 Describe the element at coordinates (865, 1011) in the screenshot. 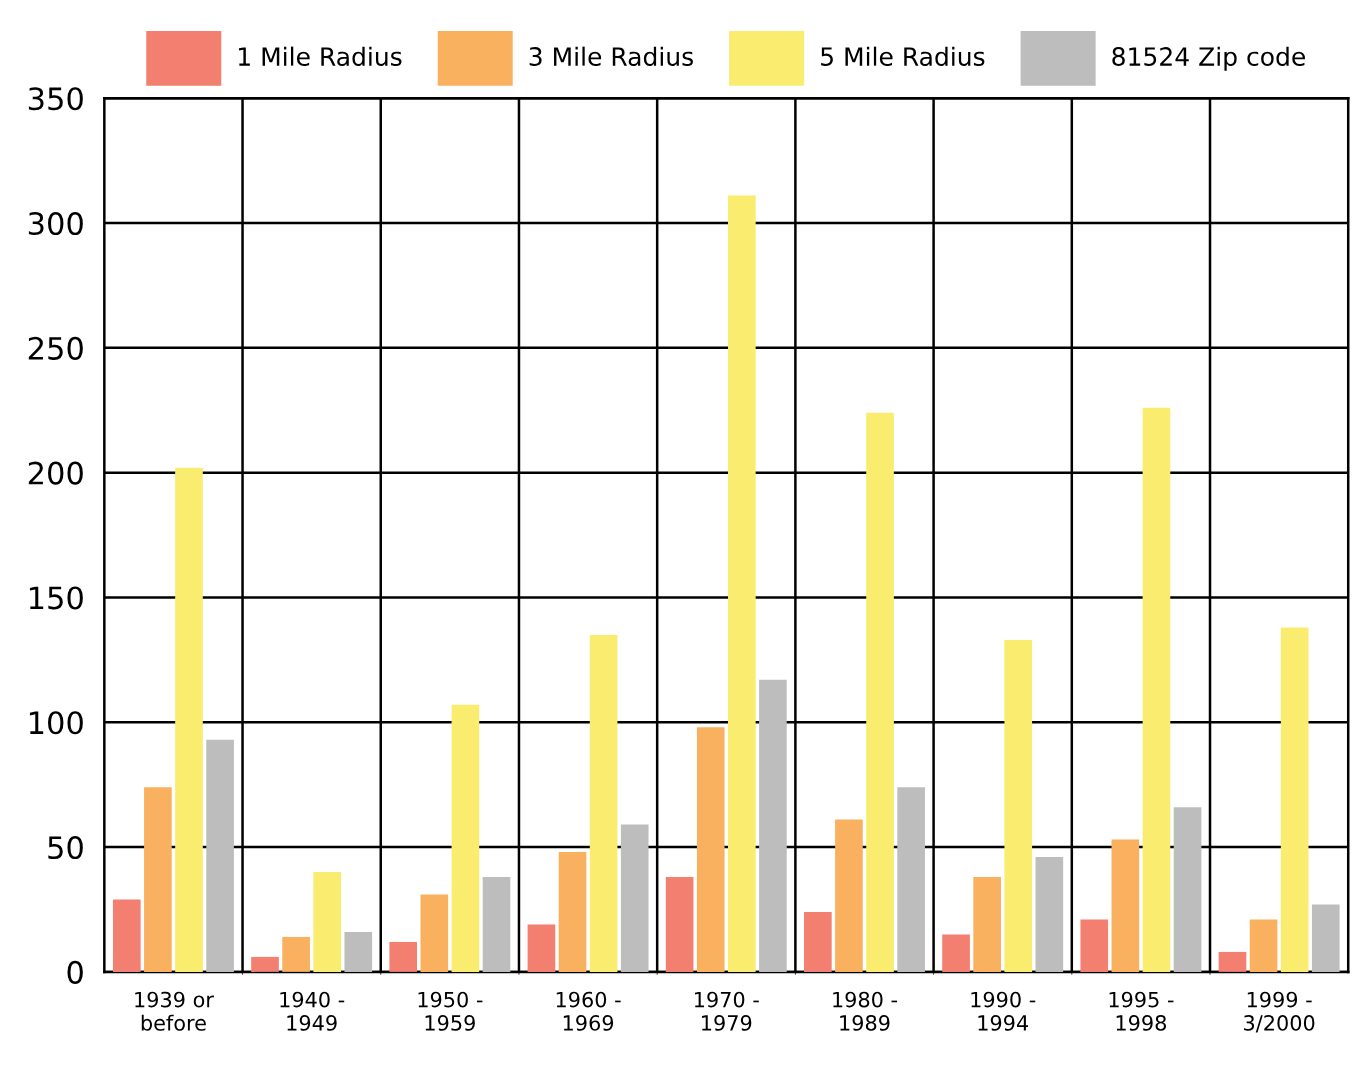

I see `x-tick-label: 1980 - 1989` at that location.